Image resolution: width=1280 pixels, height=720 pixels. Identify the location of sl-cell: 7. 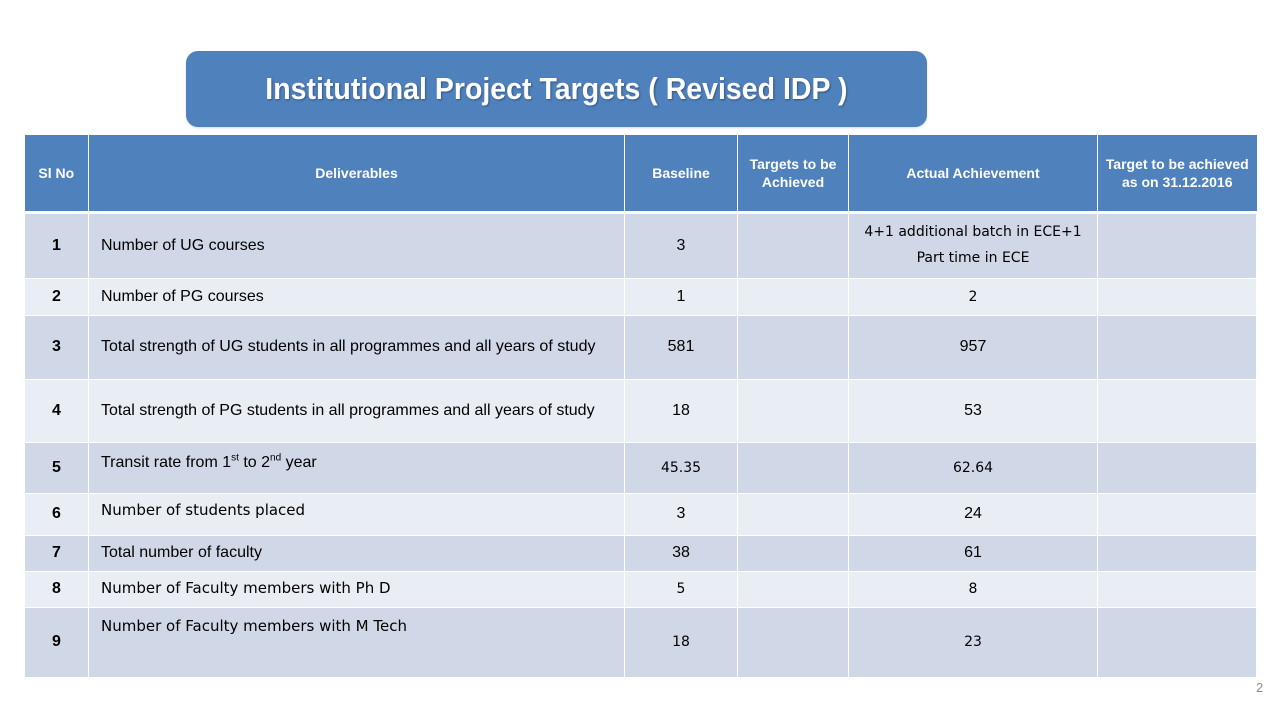
(56, 553).